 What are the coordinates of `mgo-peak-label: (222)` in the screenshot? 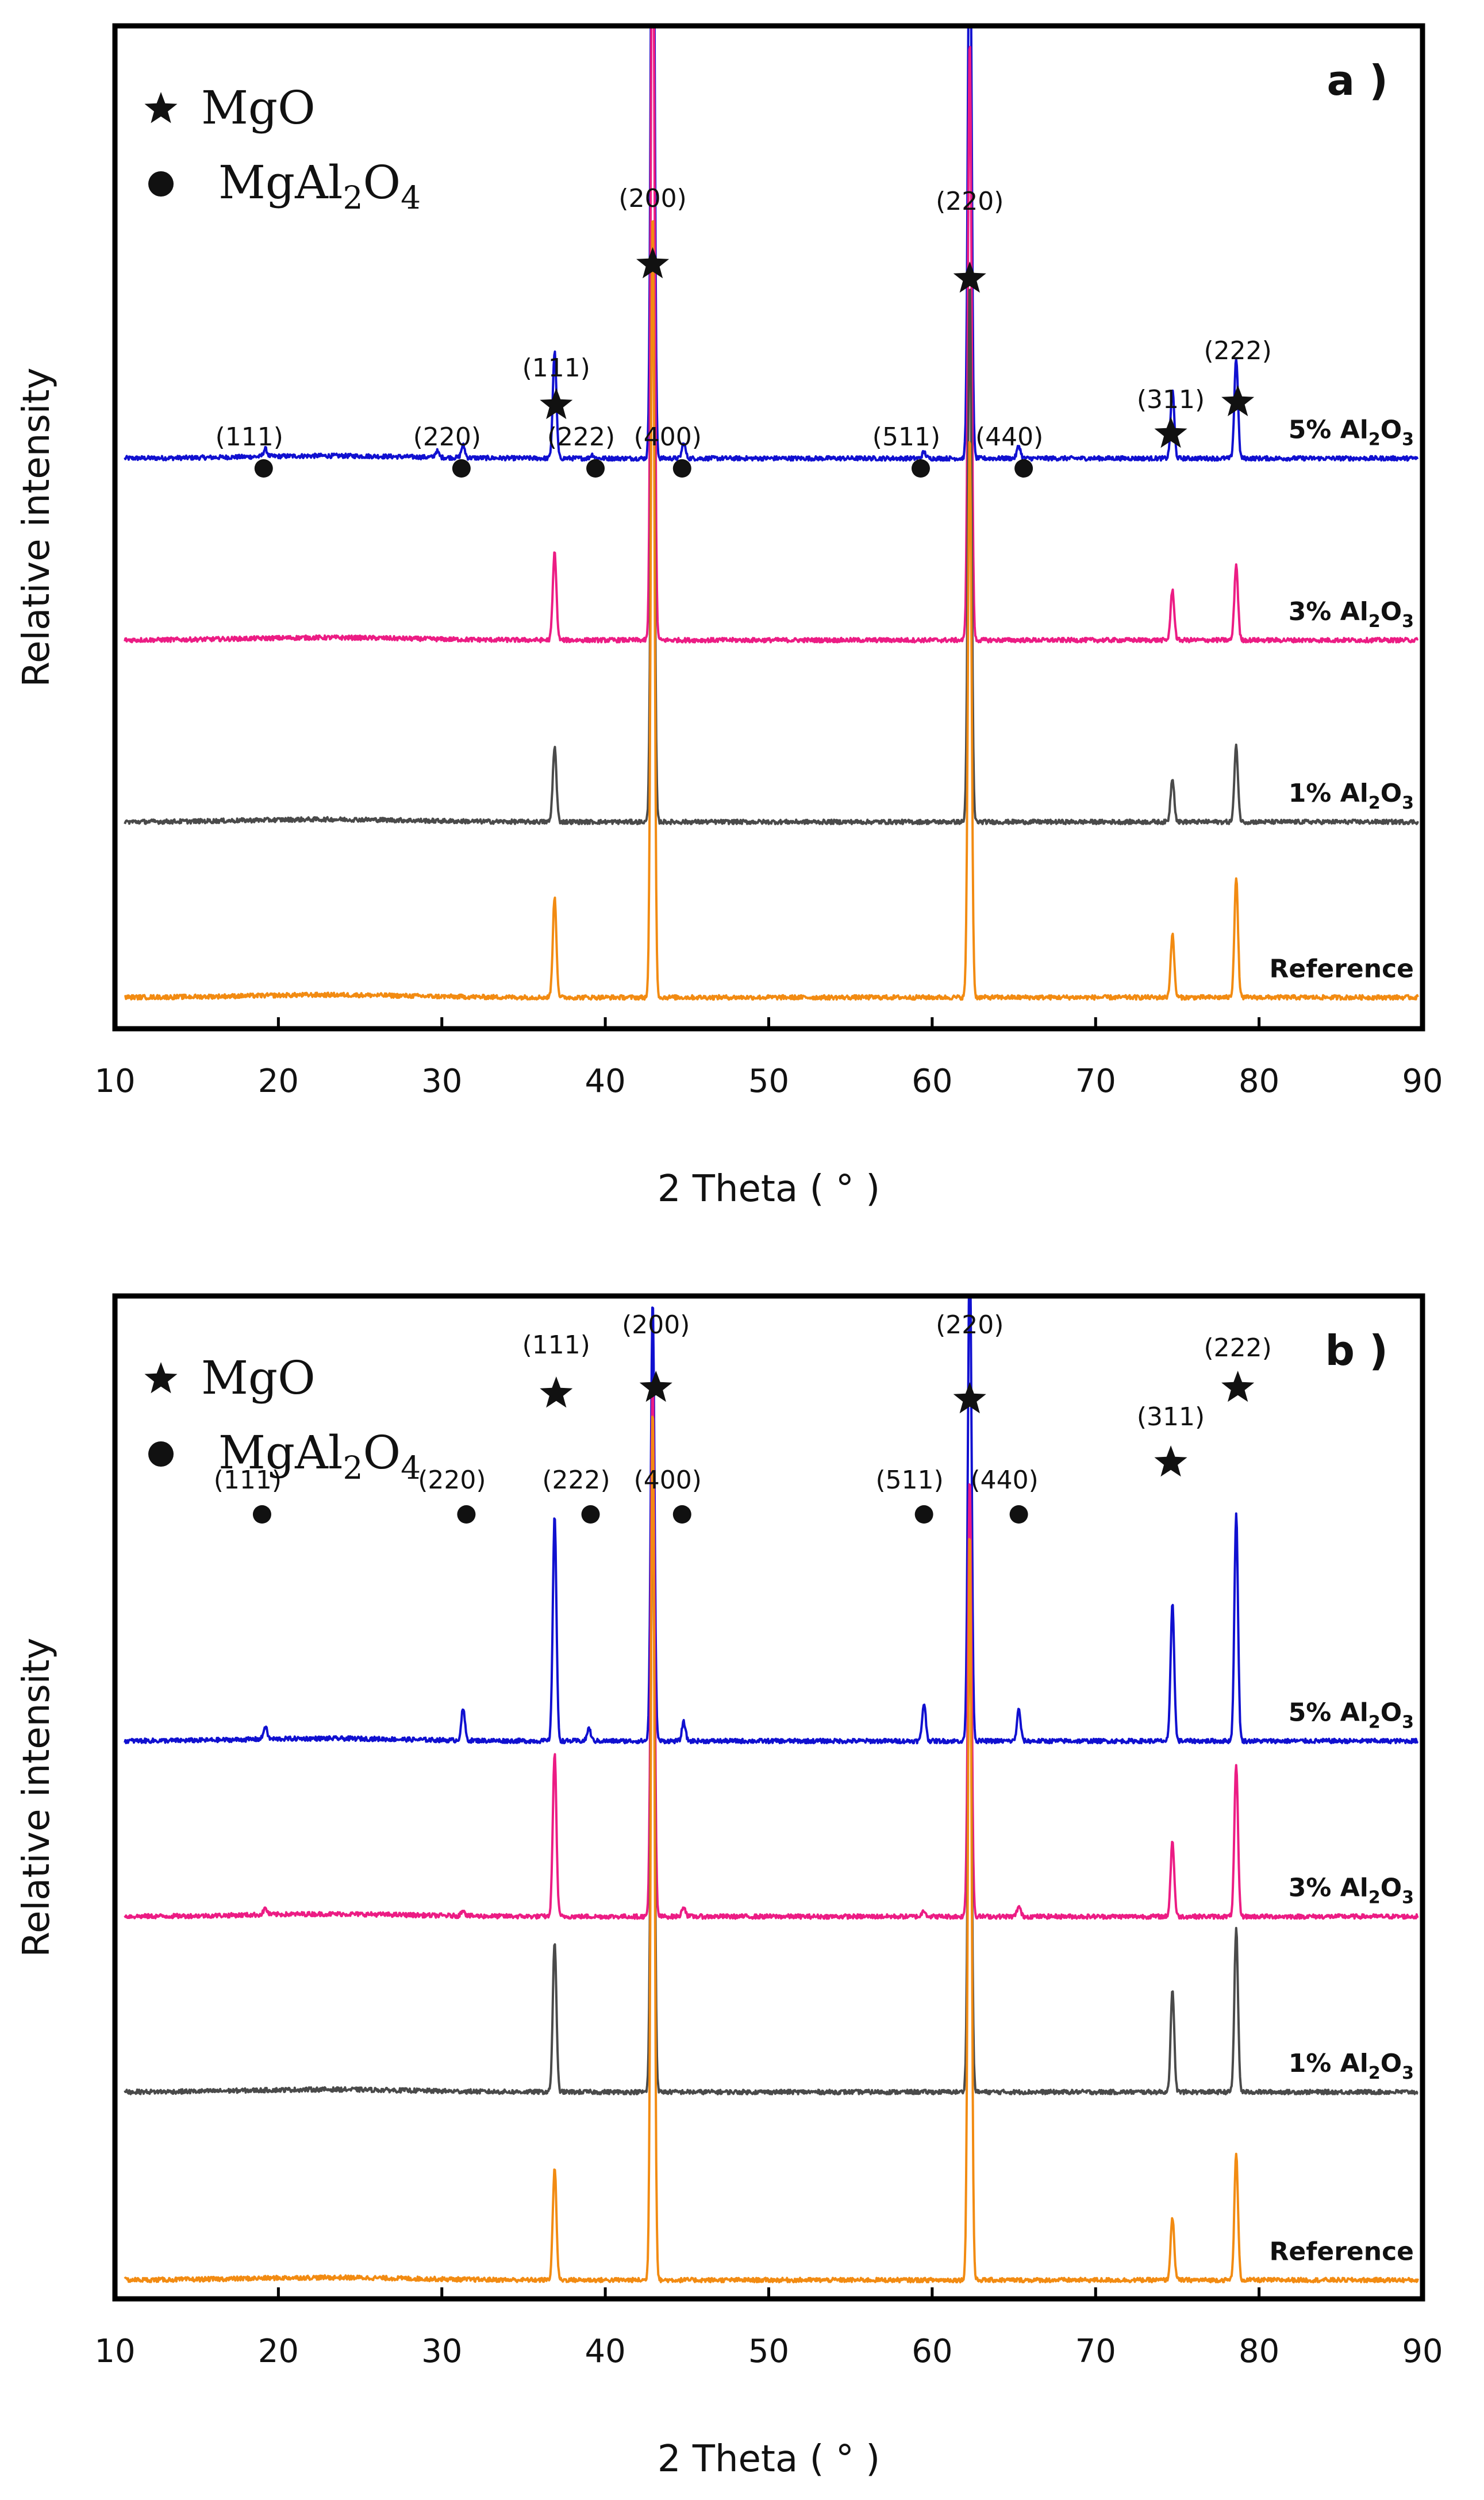 It's located at (1237, 351).